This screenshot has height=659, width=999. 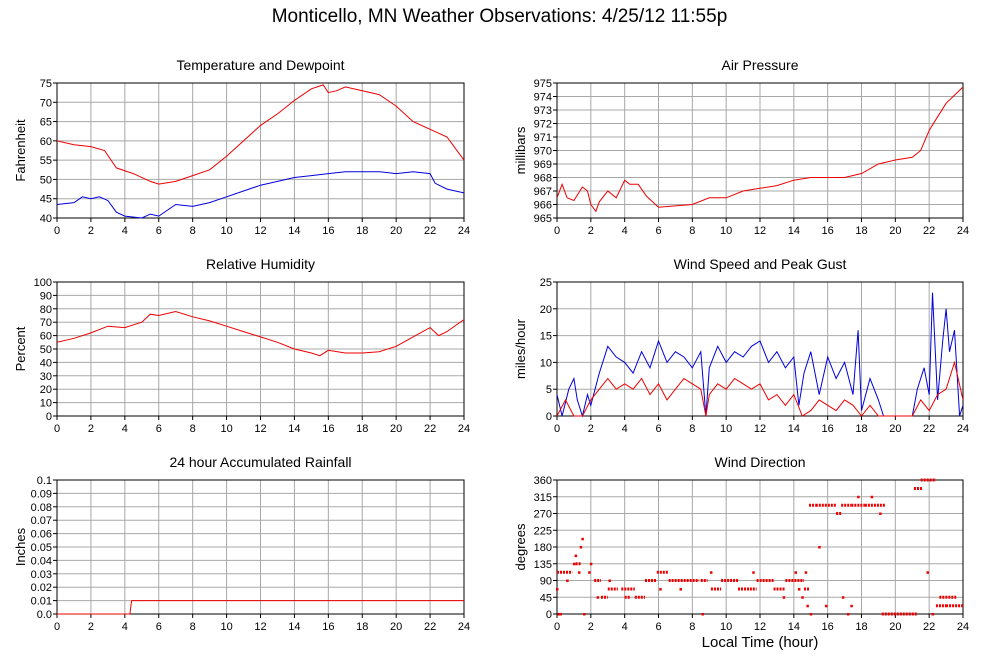 I want to click on x-tick-label: 6, so click(x=658, y=429).